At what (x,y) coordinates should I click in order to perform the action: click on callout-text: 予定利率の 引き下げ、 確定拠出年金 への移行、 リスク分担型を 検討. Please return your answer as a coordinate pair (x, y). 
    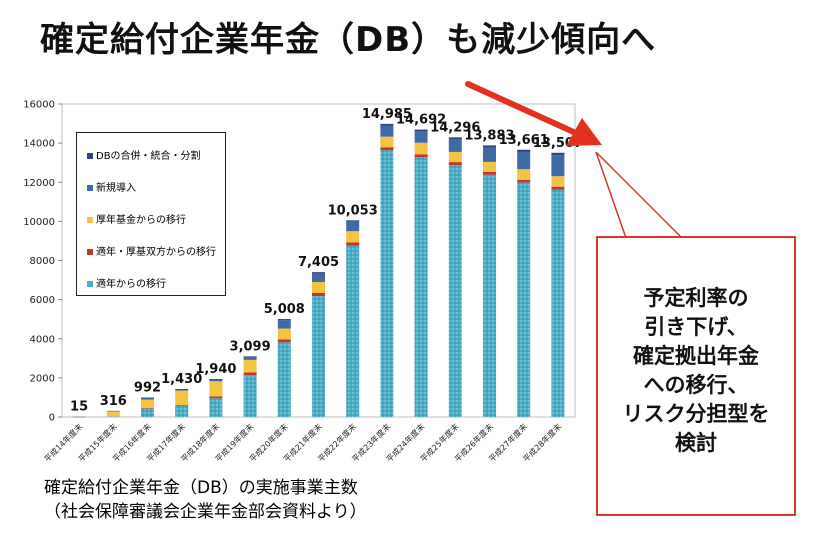
    Looking at the image, I should click on (696, 371).